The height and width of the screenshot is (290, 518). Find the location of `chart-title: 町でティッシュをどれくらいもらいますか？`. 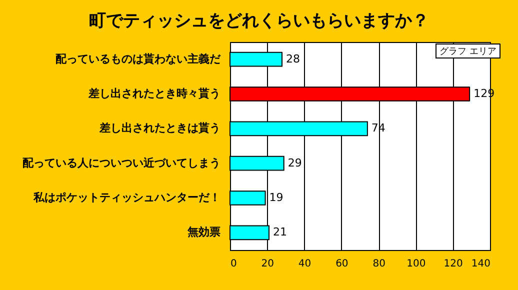

chart-title: 町でティッシュをどれくらいもらいますか？ is located at coordinates (259, 21).